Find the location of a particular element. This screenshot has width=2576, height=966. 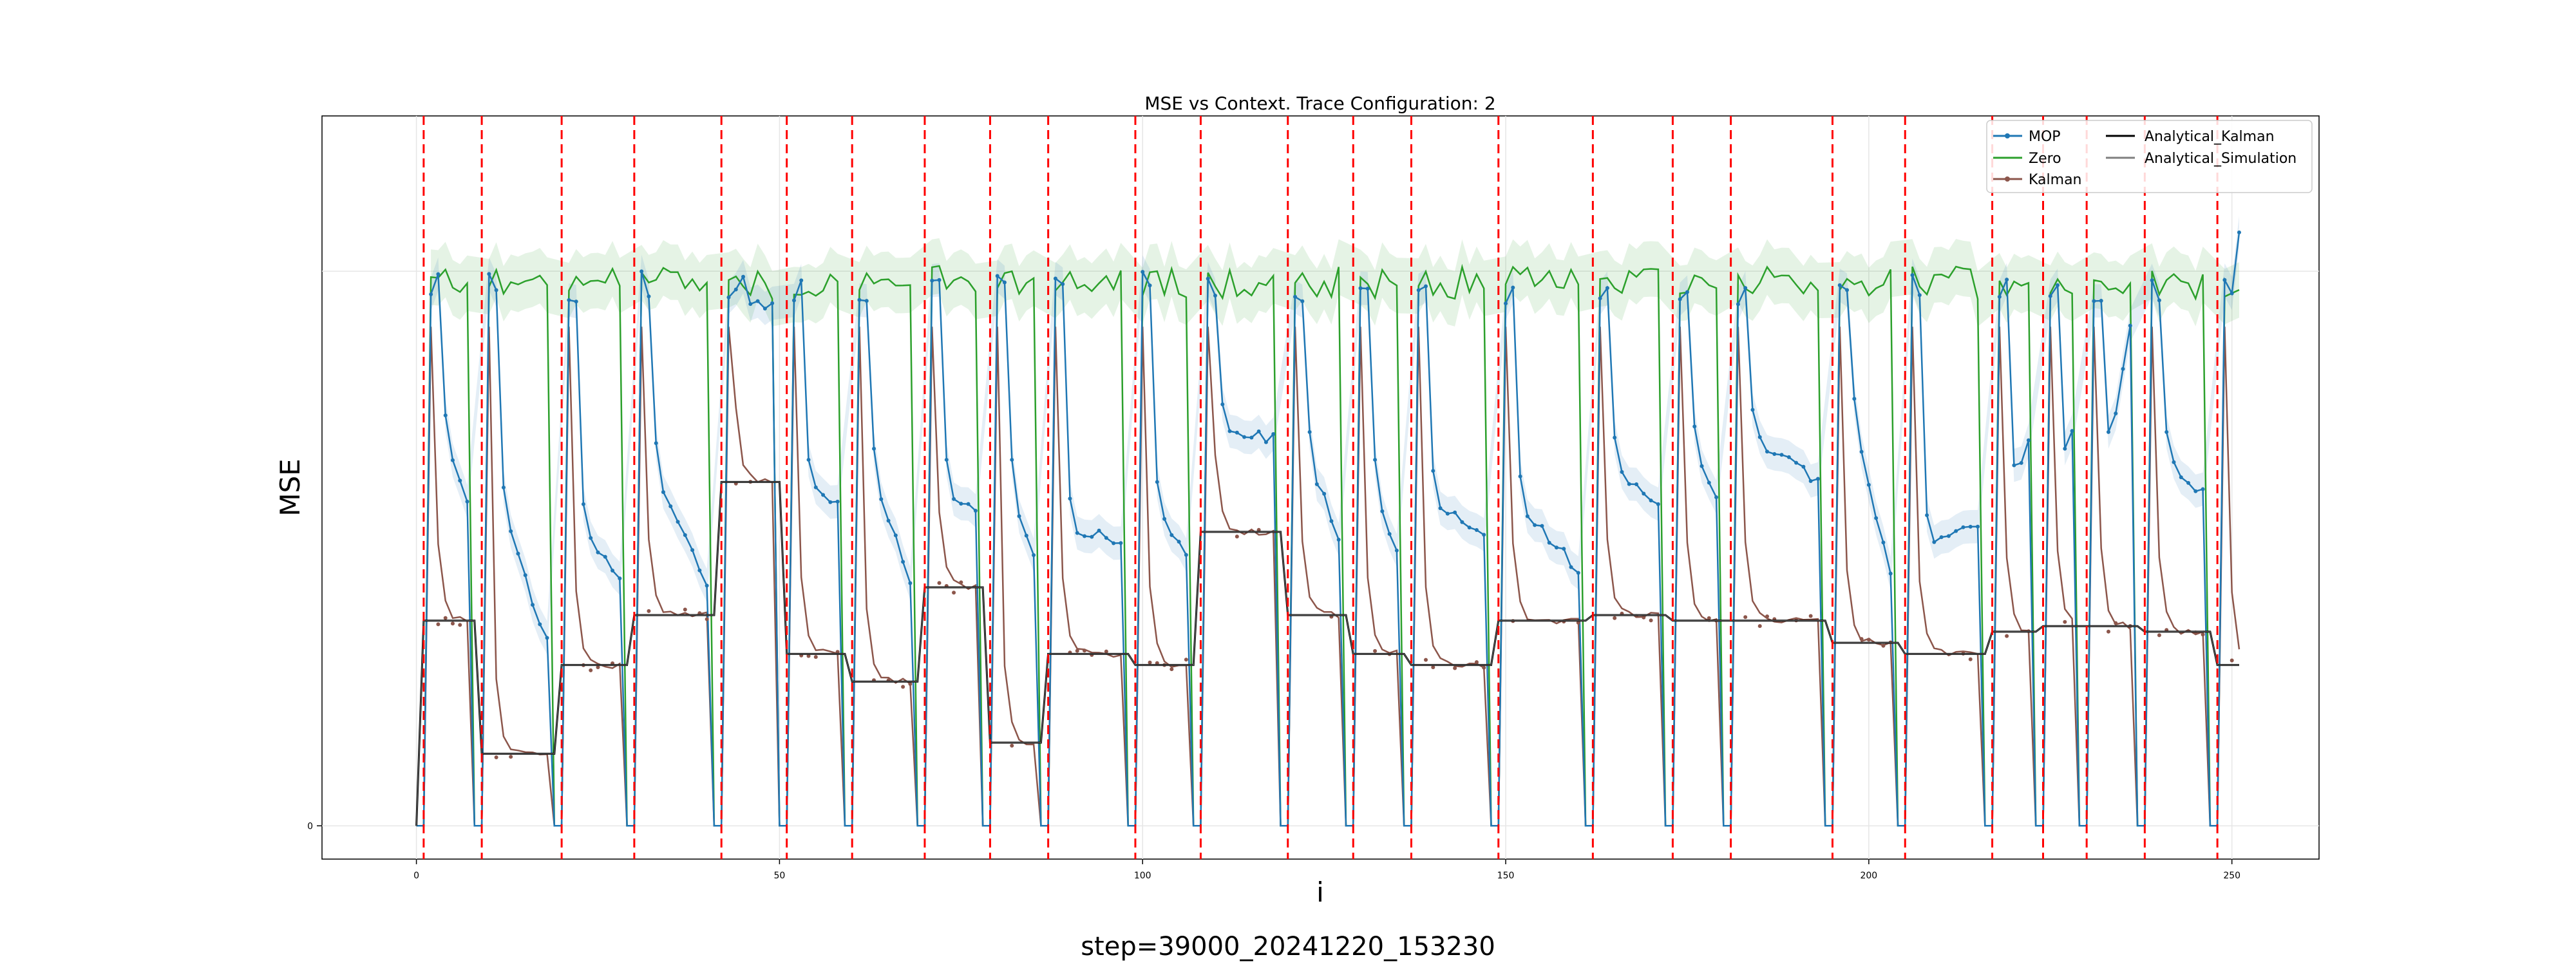

legend-box is located at coordinates (2149, 156).